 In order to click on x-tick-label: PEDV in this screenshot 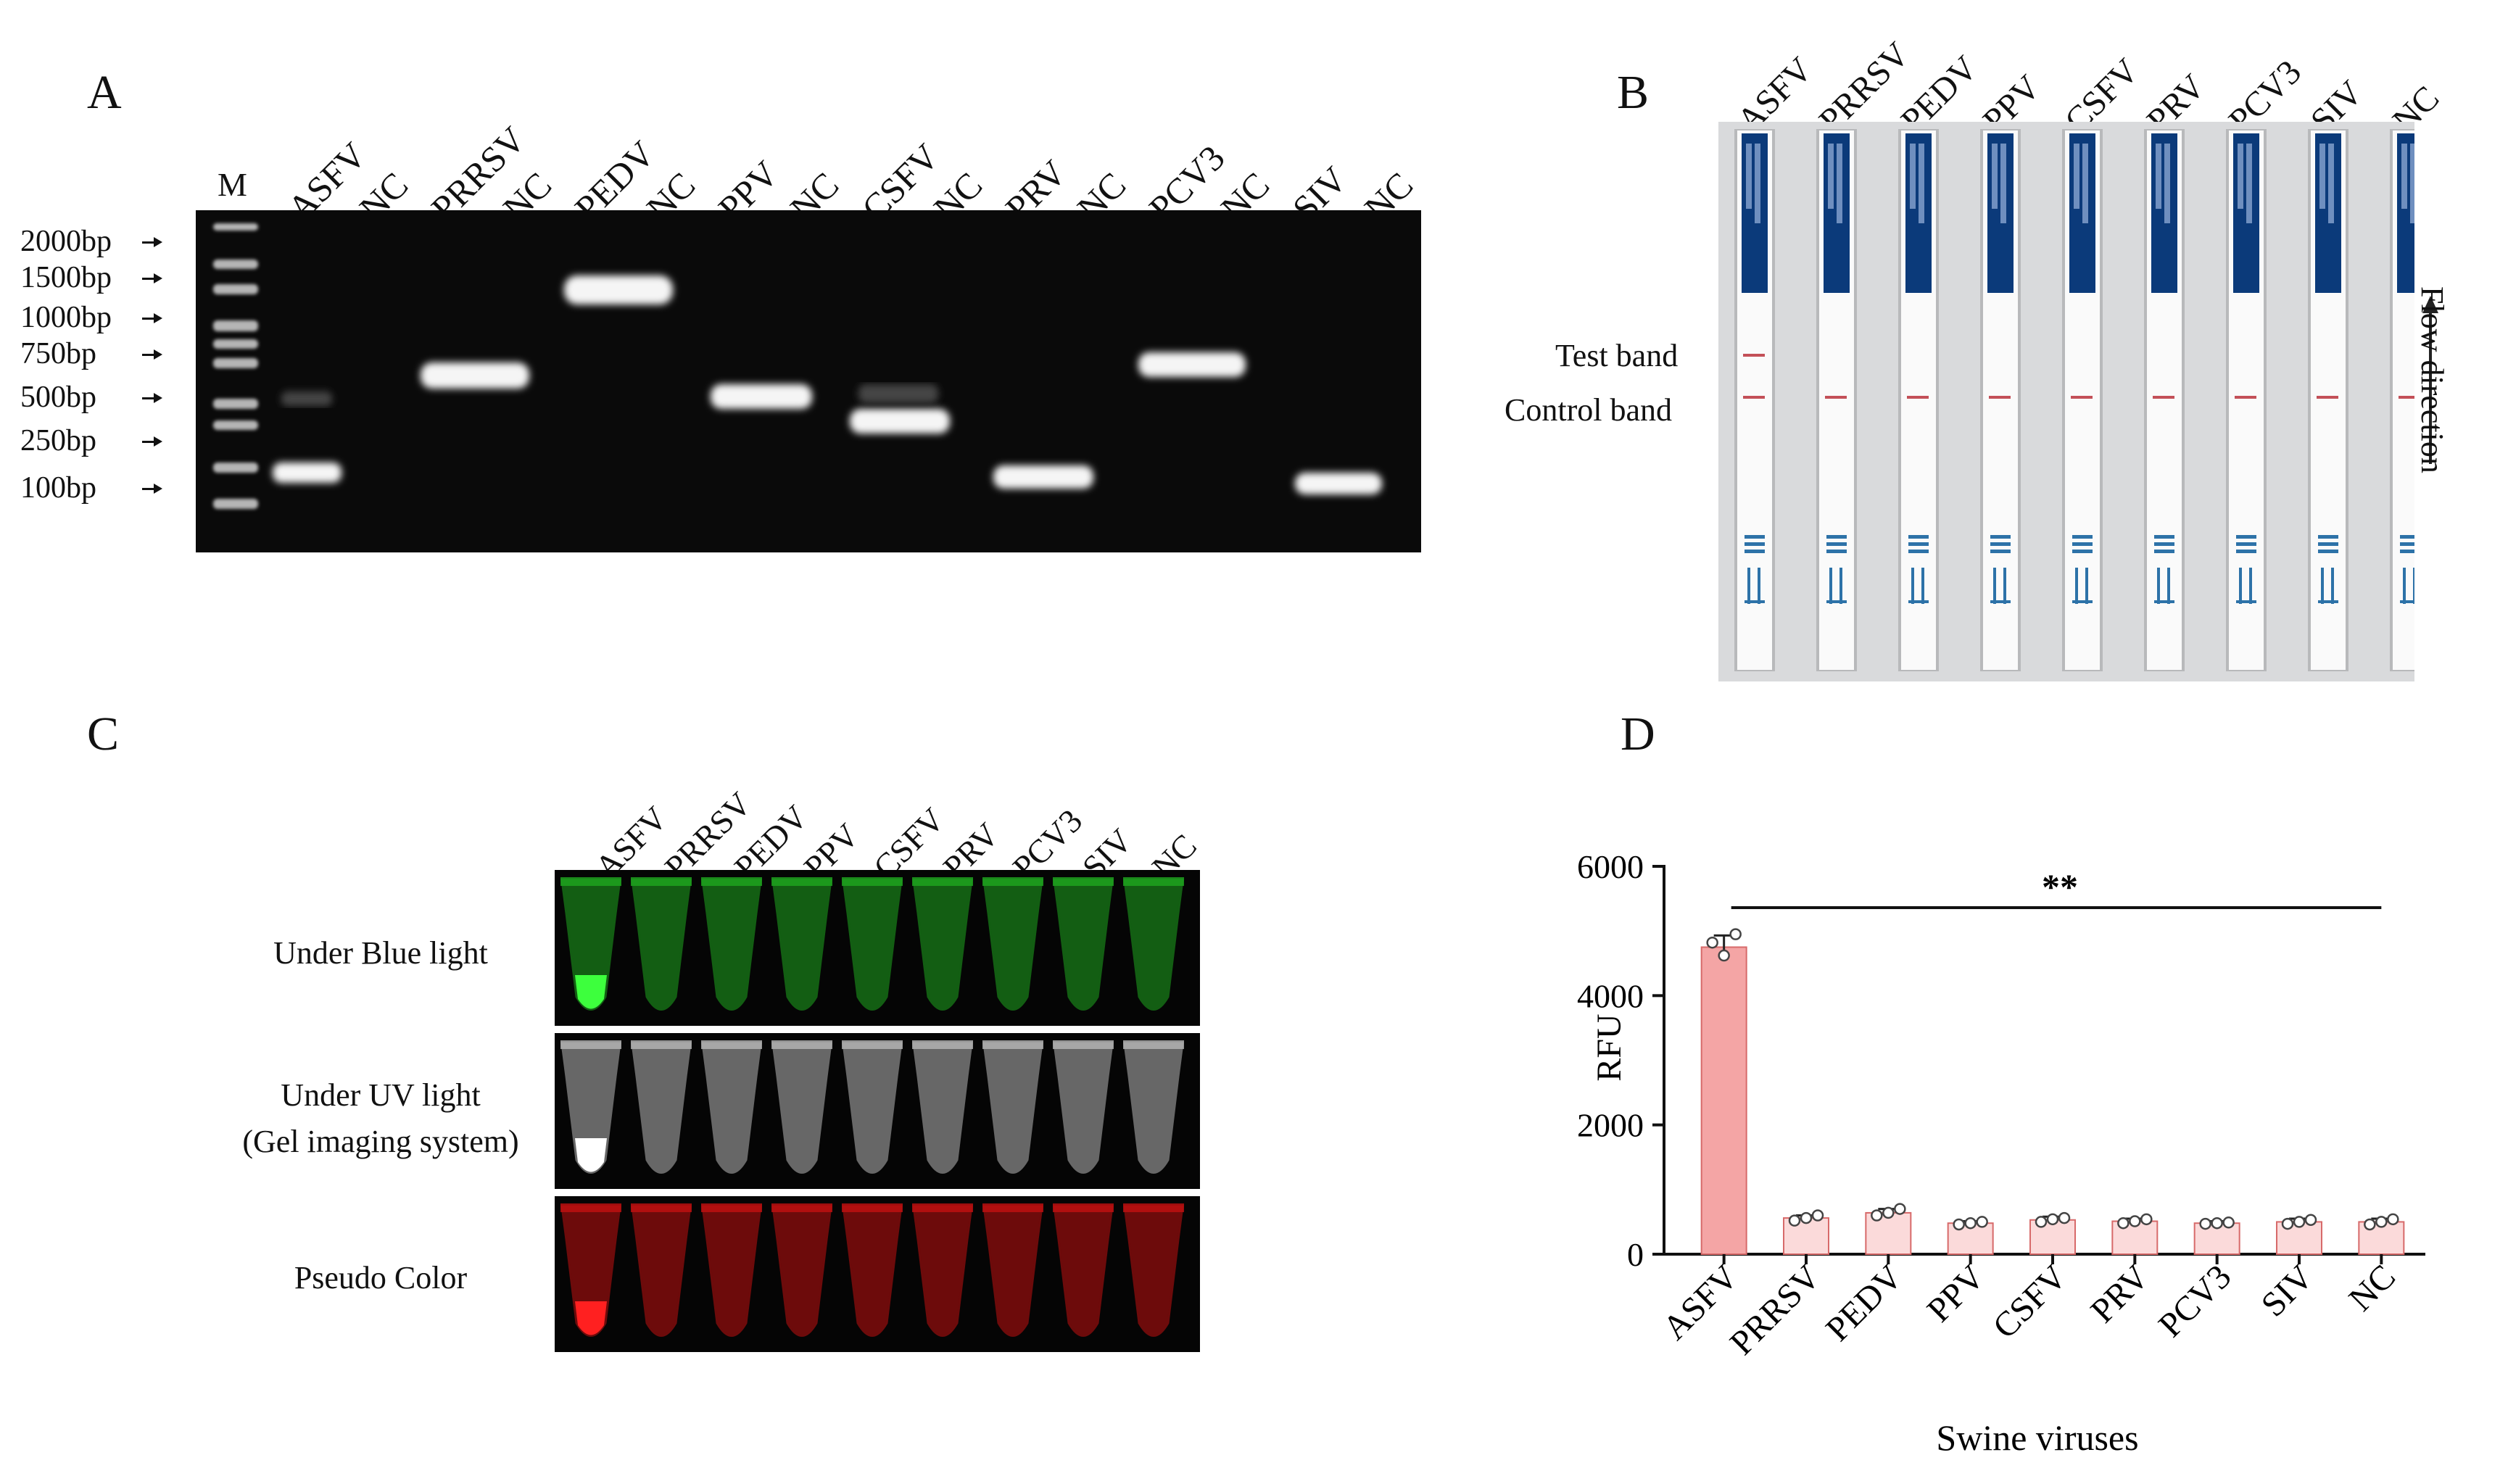, I will do `click(1864, 1302)`.